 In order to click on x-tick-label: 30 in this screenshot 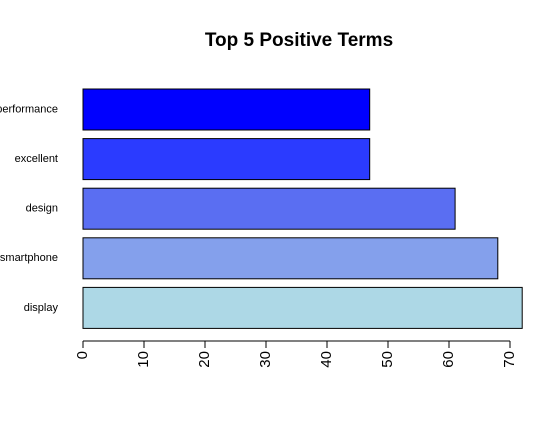, I will do `click(265, 359)`.